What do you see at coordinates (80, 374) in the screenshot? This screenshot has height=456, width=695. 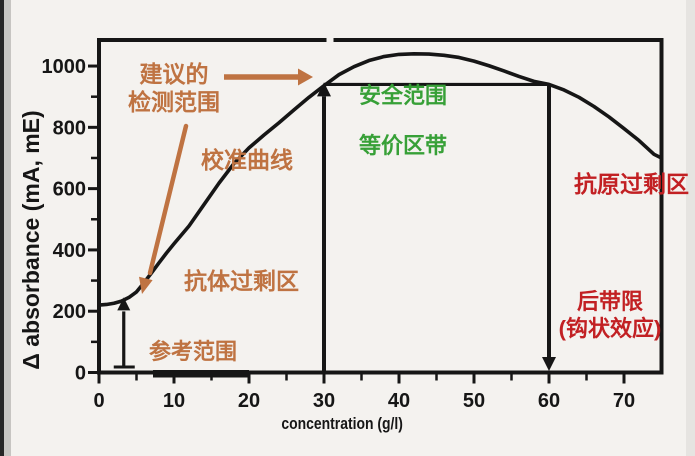 I see `y-tick-label: 0` at bounding box center [80, 374].